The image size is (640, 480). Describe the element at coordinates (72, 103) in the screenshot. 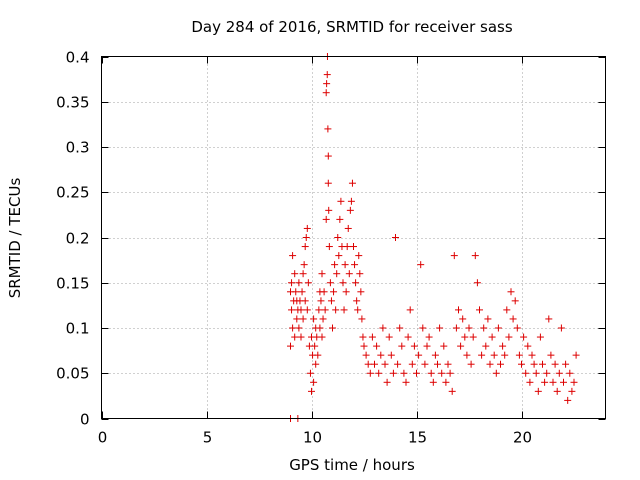

I see `y-tick-label: 0.35` at that location.